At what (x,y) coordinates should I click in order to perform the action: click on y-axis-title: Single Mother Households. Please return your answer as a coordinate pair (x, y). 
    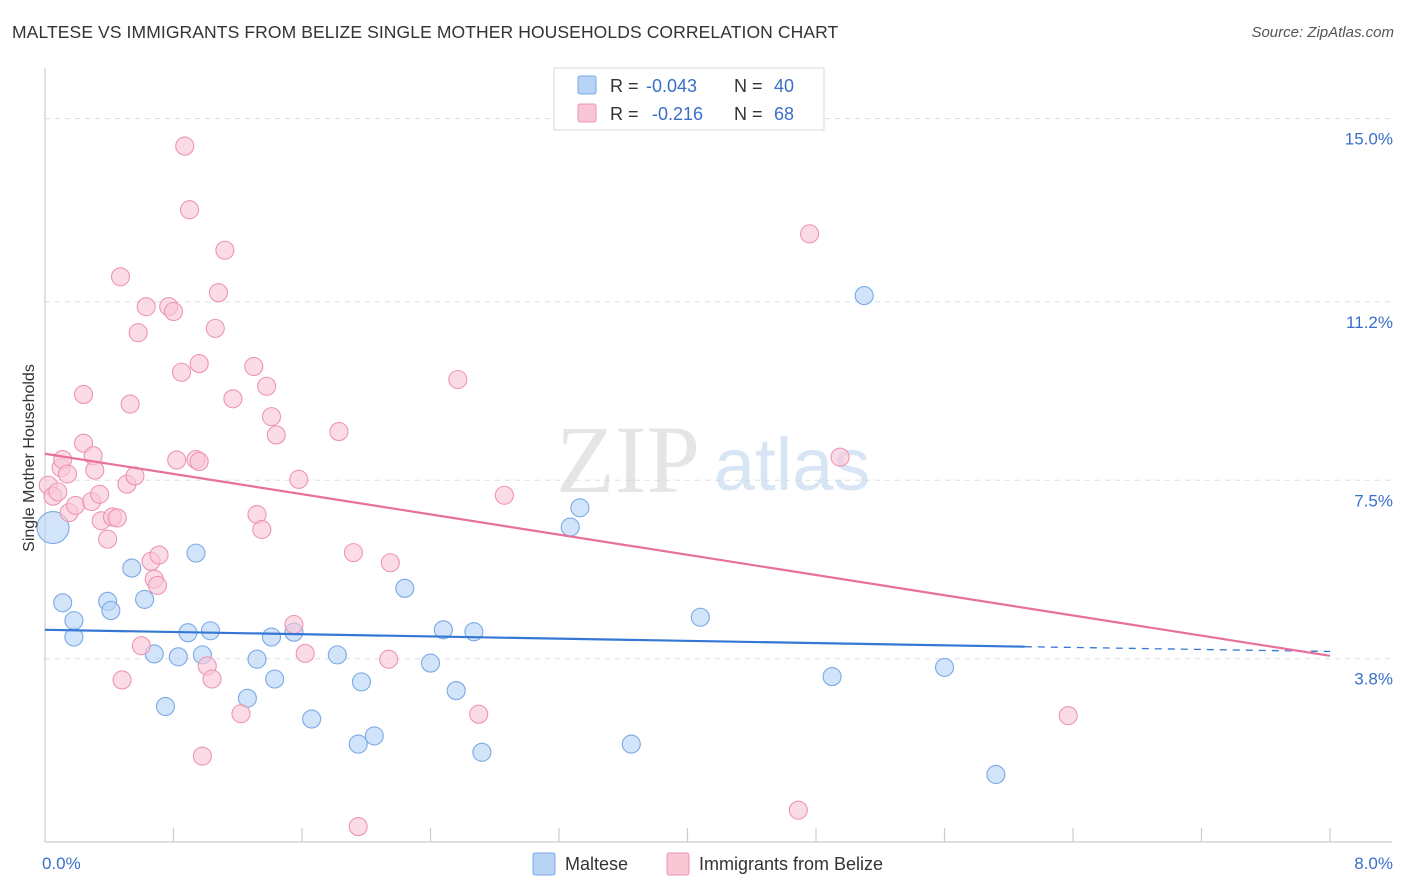
    Looking at the image, I should click on (29, 458).